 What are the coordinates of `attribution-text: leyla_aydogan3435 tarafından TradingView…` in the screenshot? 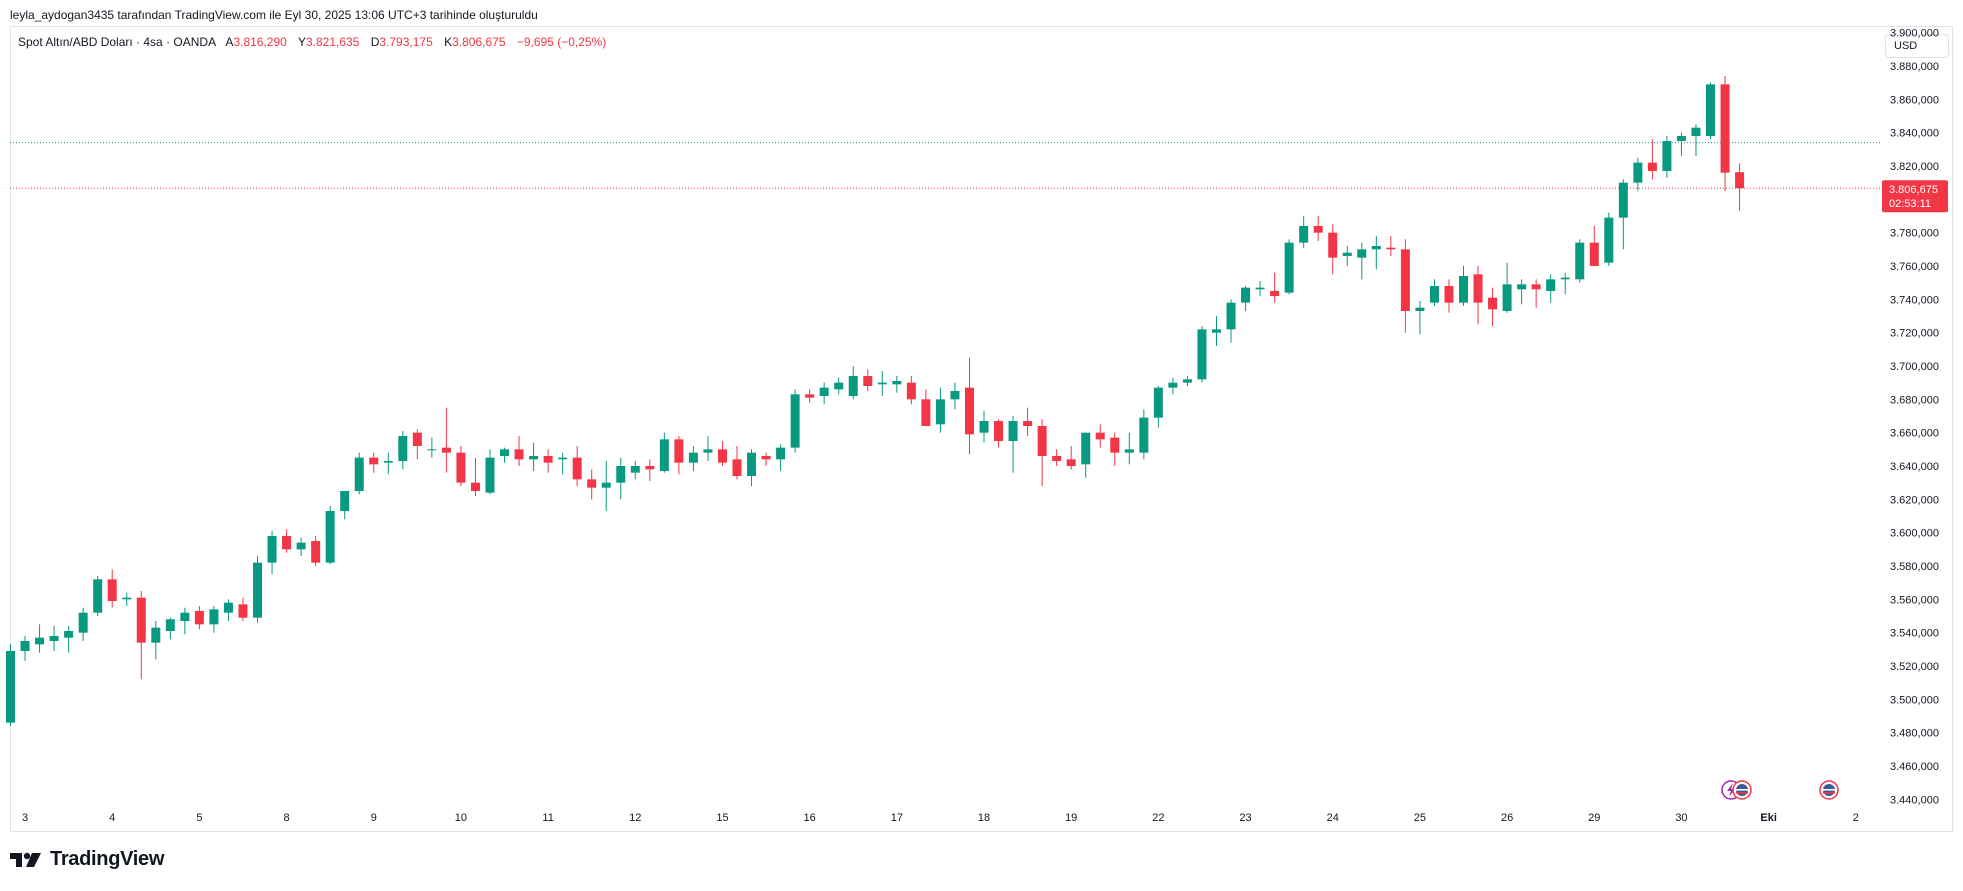 It's located at (274, 15).